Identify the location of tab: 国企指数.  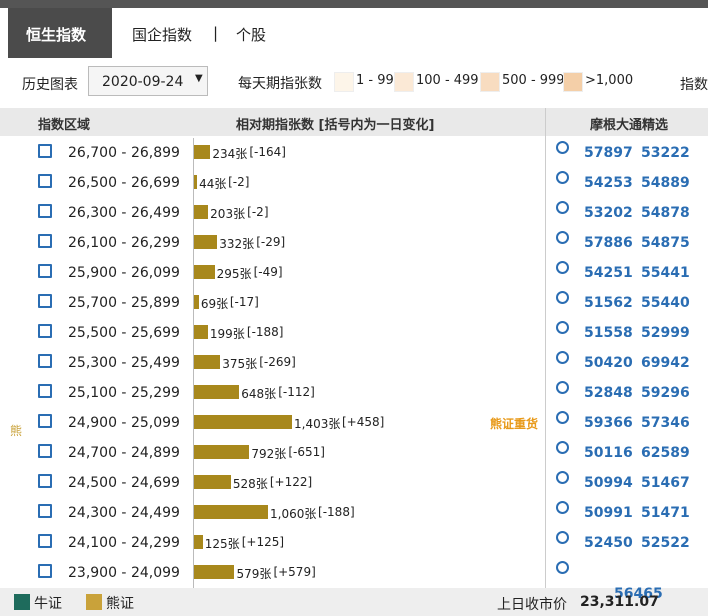
(162, 35).